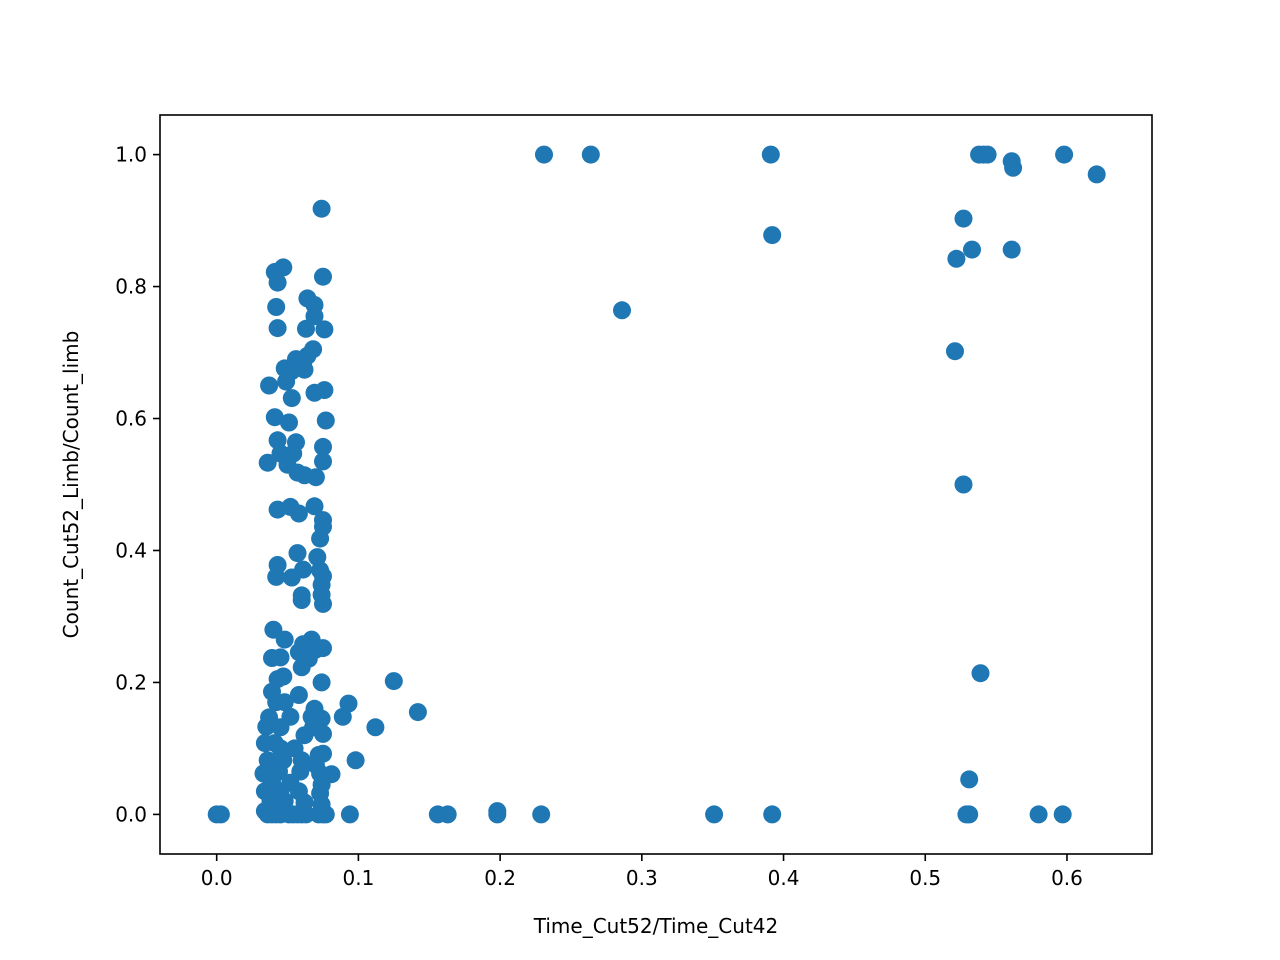  What do you see at coordinates (358, 878) in the screenshot?
I see `x-tick-label: 0.1` at bounding box center [358, 878].